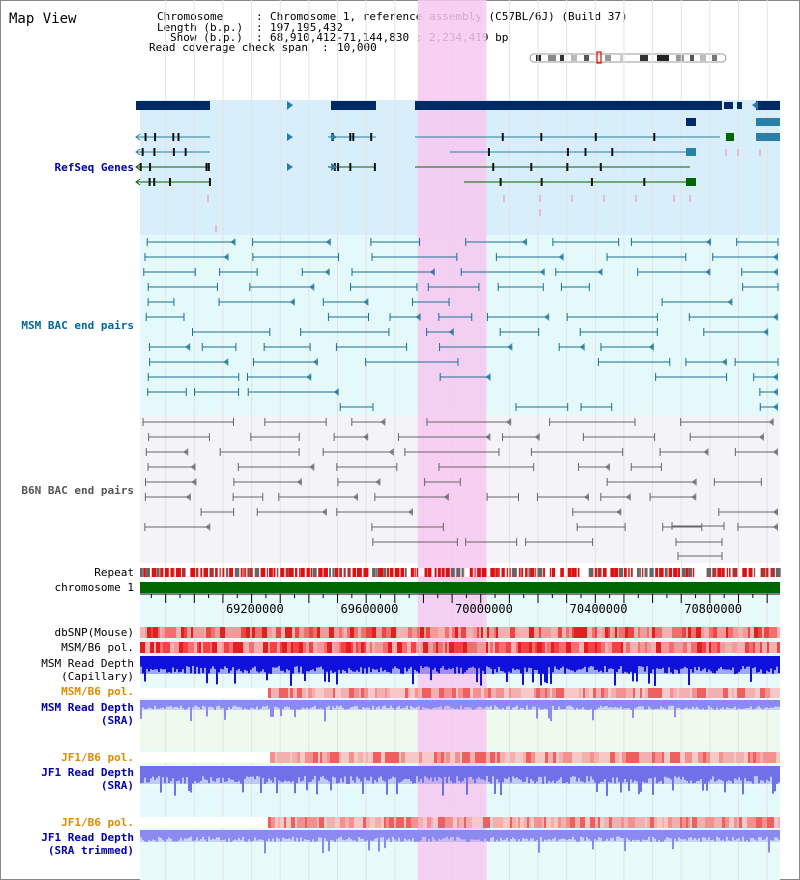 This screenshot has height=880, width=800. What do you see at coordinates (460, 489) in the screenshot?
I see `b6n-bac-end-pairs-track` at bounding box center [460, 489].